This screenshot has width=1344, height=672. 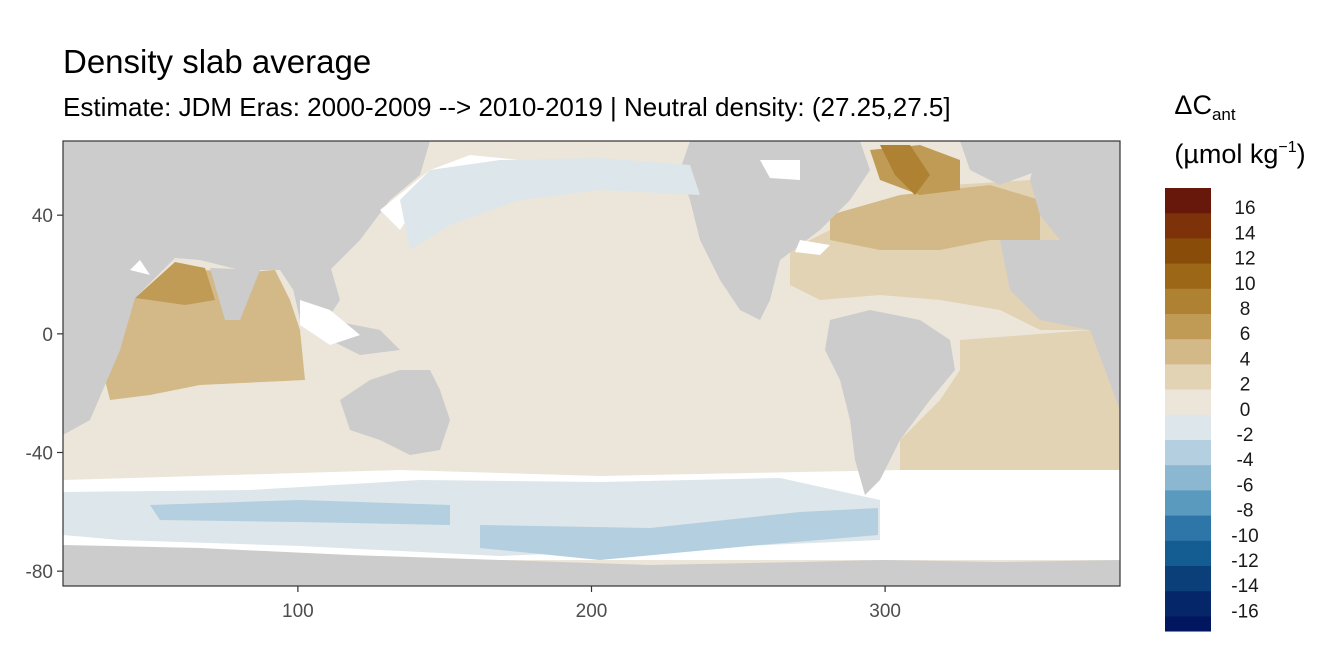 What do you see at coordinates (905, 170) in the screenshot?
I see `labrador-warm` at bounding box center [905, 170].